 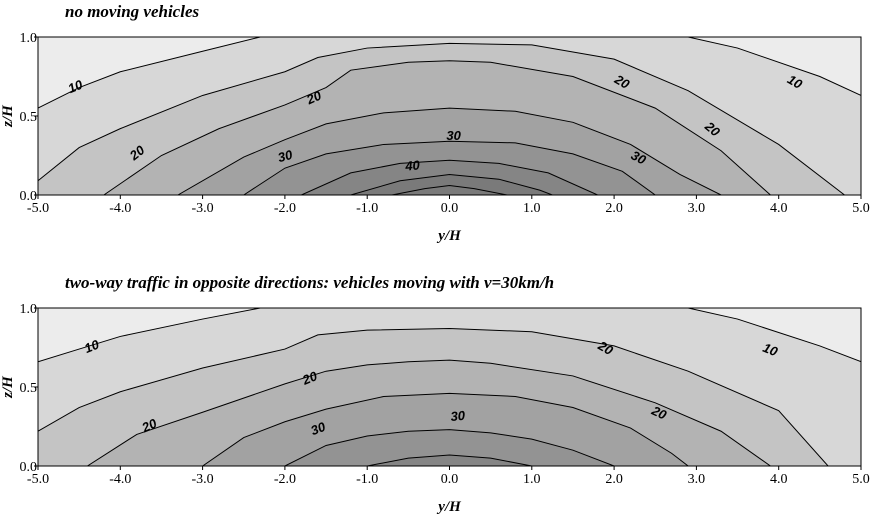 I want to click on contour-label: 40, so click(x=412, y=165).